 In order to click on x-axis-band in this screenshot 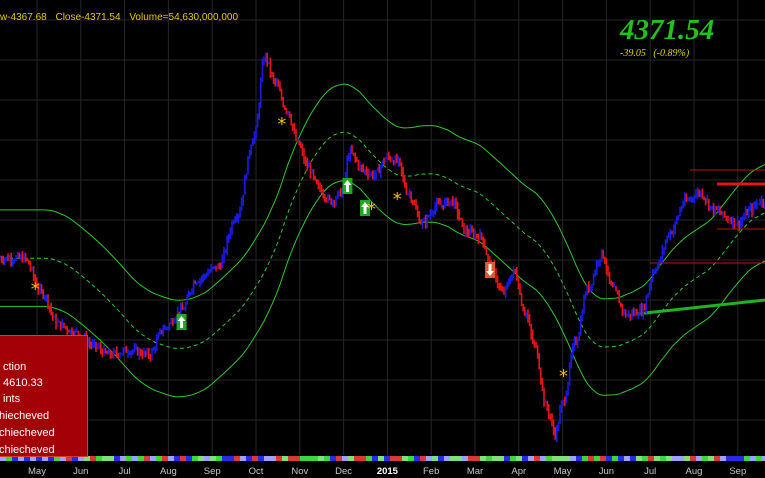, I will do `click(382, 469)`.